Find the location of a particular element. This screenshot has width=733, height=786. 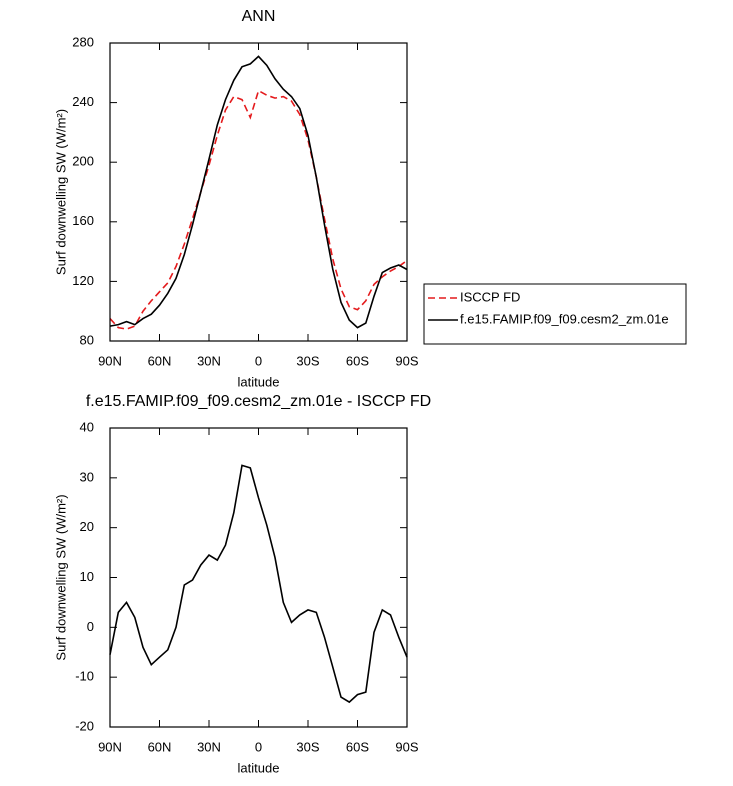

y-tick-label: -20 is located at coordinates (84, 725).